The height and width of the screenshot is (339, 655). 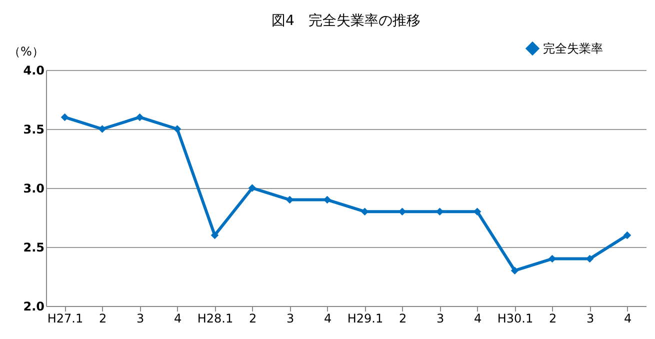 I want to click on chart-title: 図4 完全失業率の推移, so click(x=346, y=21).